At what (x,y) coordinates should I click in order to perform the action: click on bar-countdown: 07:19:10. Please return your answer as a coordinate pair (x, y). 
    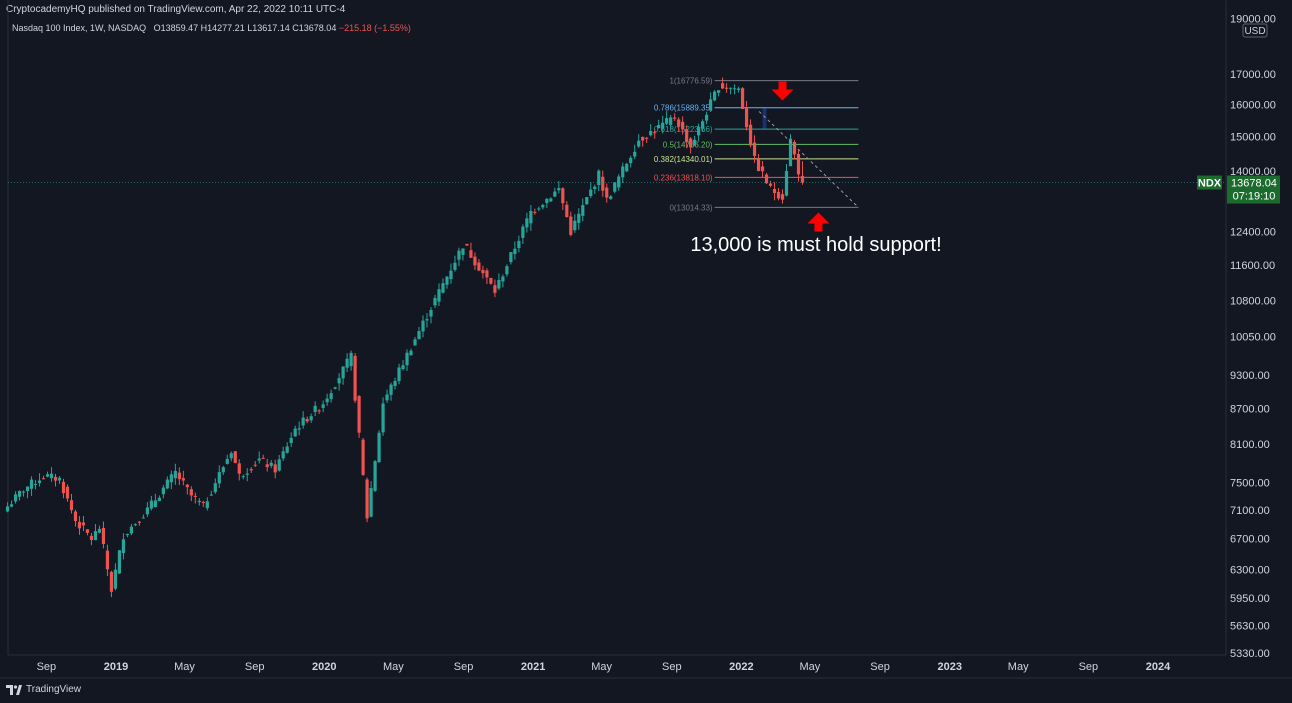
    Looking at the image, I should click on (1254, 197).